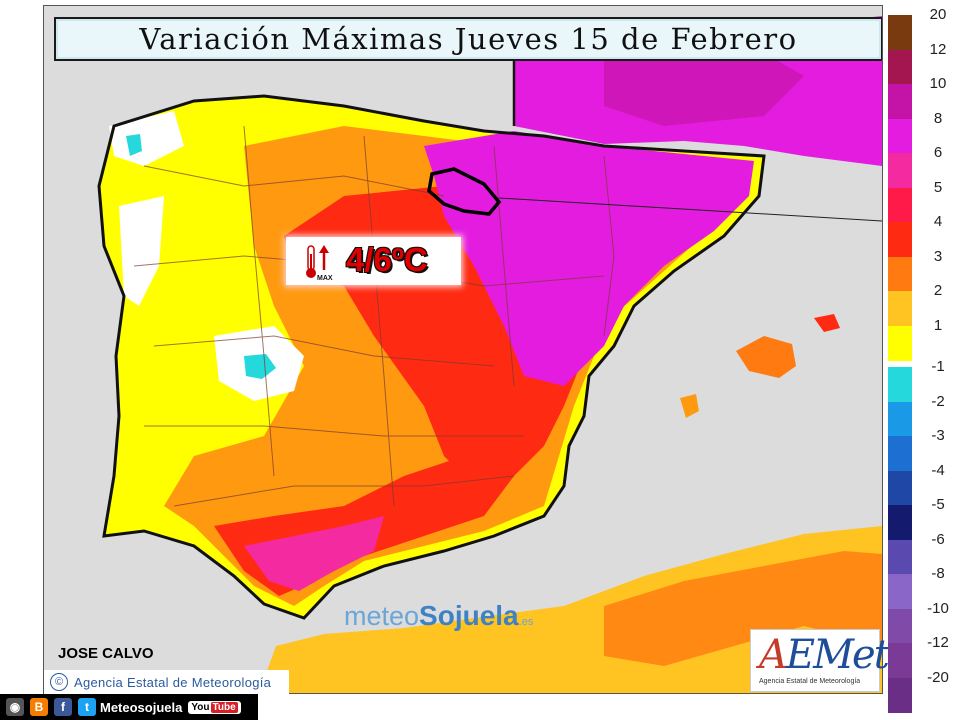  I want to click on legend-label-pos-7: 3, so click(938, 256).